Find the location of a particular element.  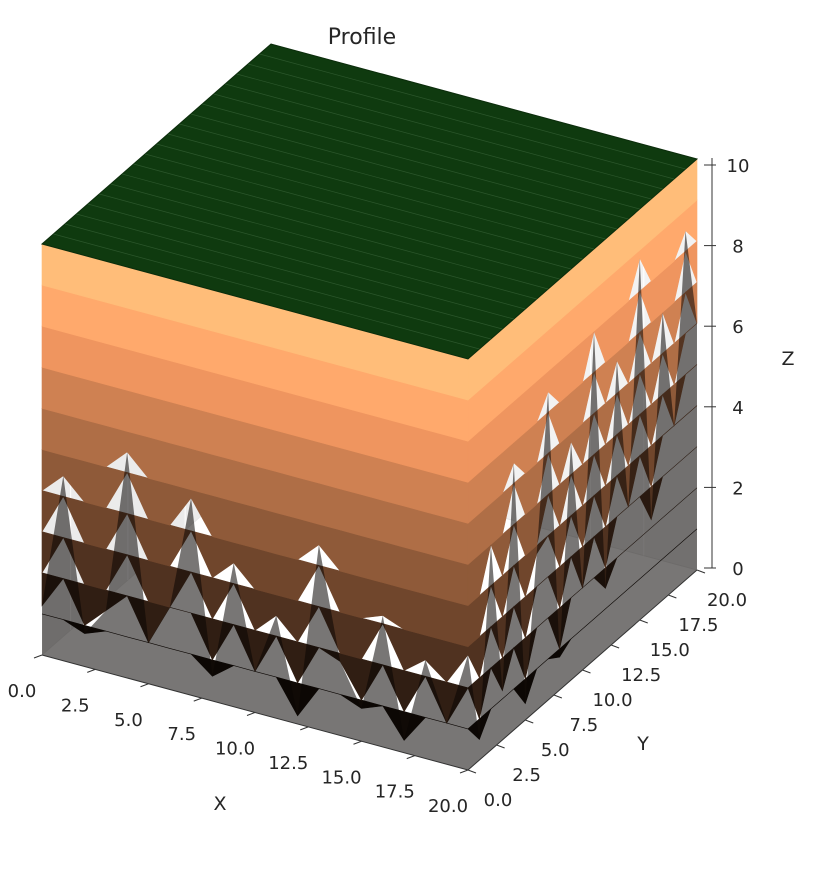

y-tick-label: 15.0 is located at coordinates (670, 650).